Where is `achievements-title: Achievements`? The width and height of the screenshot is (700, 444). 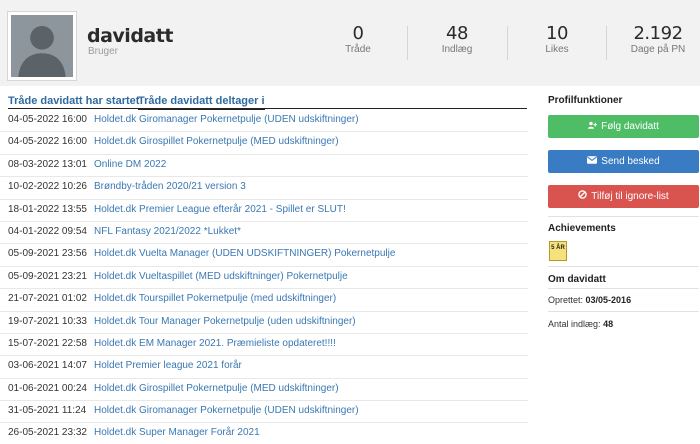 achievements-title: Achievements is located at coordinates (582, 228).